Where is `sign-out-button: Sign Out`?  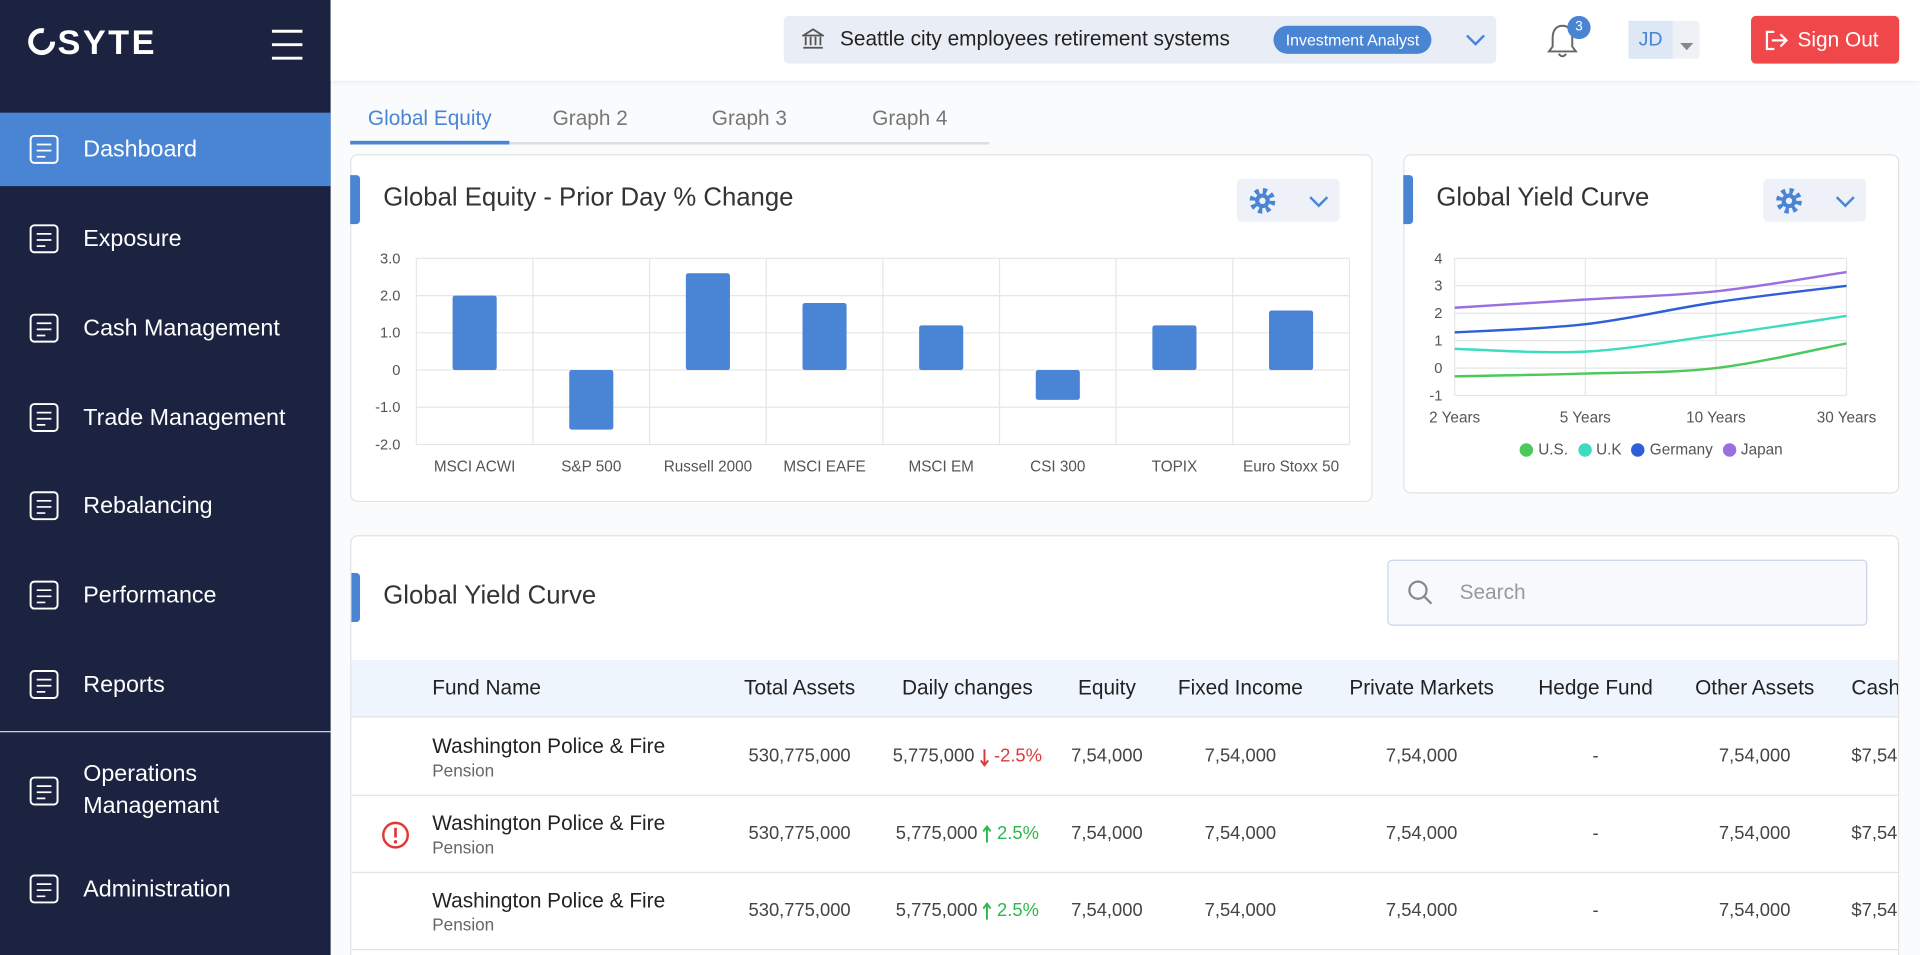 sign-out-button: Sign Out is located at coordinates (1825, 39).